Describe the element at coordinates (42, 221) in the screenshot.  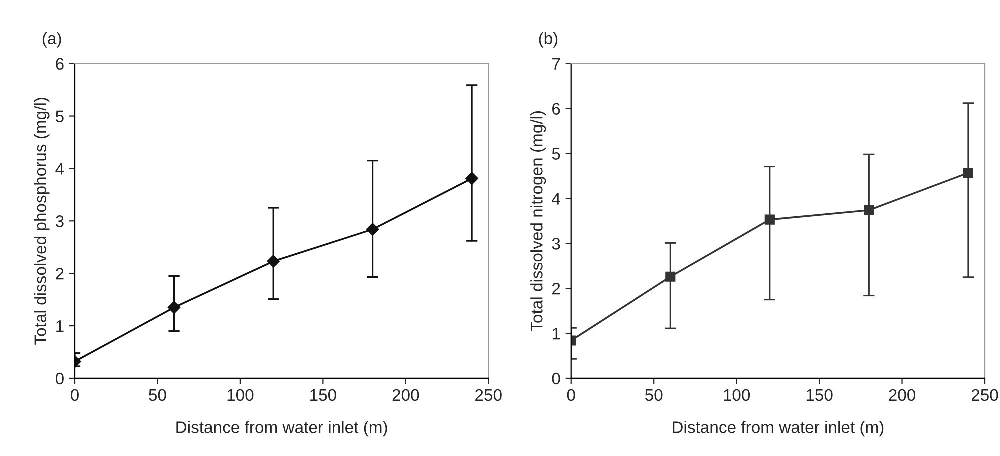
I see `y-axis-title: Total dissolved phosphorus (mg/l)` at that location.